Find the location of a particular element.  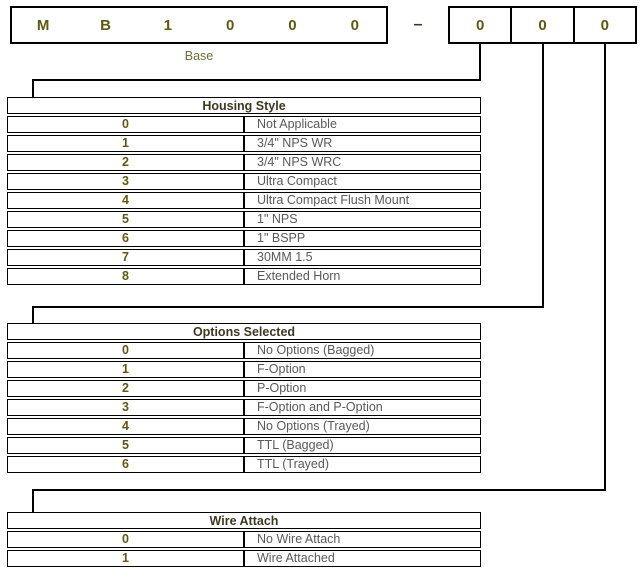

table-row: 3 Ultra Compact is located at coordinates (244, 181).